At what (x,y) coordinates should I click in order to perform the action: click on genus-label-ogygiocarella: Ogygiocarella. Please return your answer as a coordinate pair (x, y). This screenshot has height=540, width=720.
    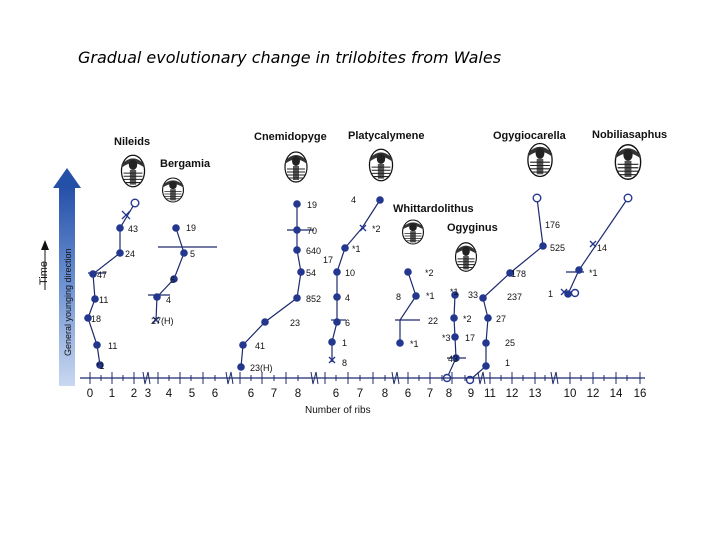
    Looking at the image, I should click on (530, 136).